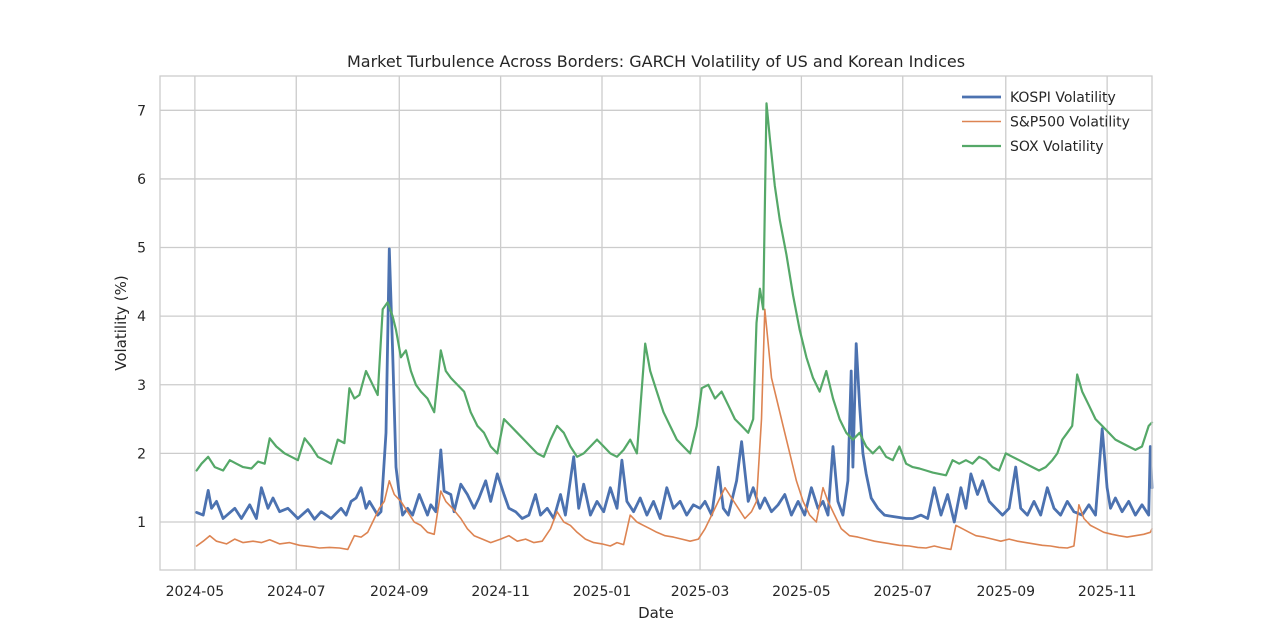 This screenshot has width=1280, height=644. What do you see at coordinates (656, 613) in the screenshot?
I see `x-axis-label: Date` at bounding box center [656, 613].